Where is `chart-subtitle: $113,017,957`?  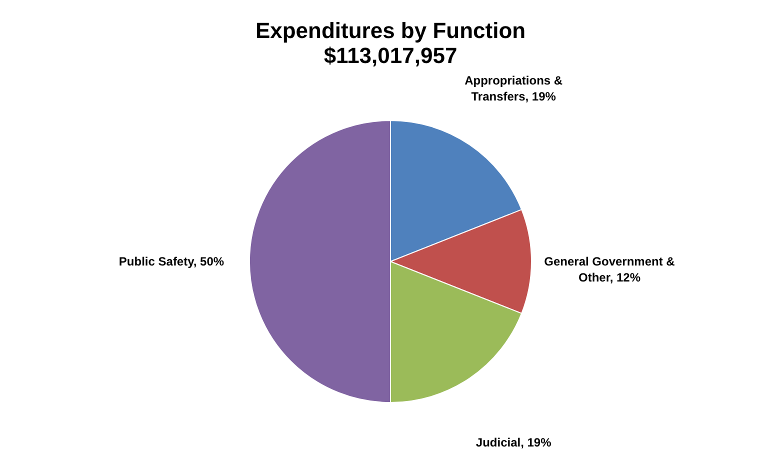
chart-subtitle: $113,017,957 is located at coordinates (391, 55).